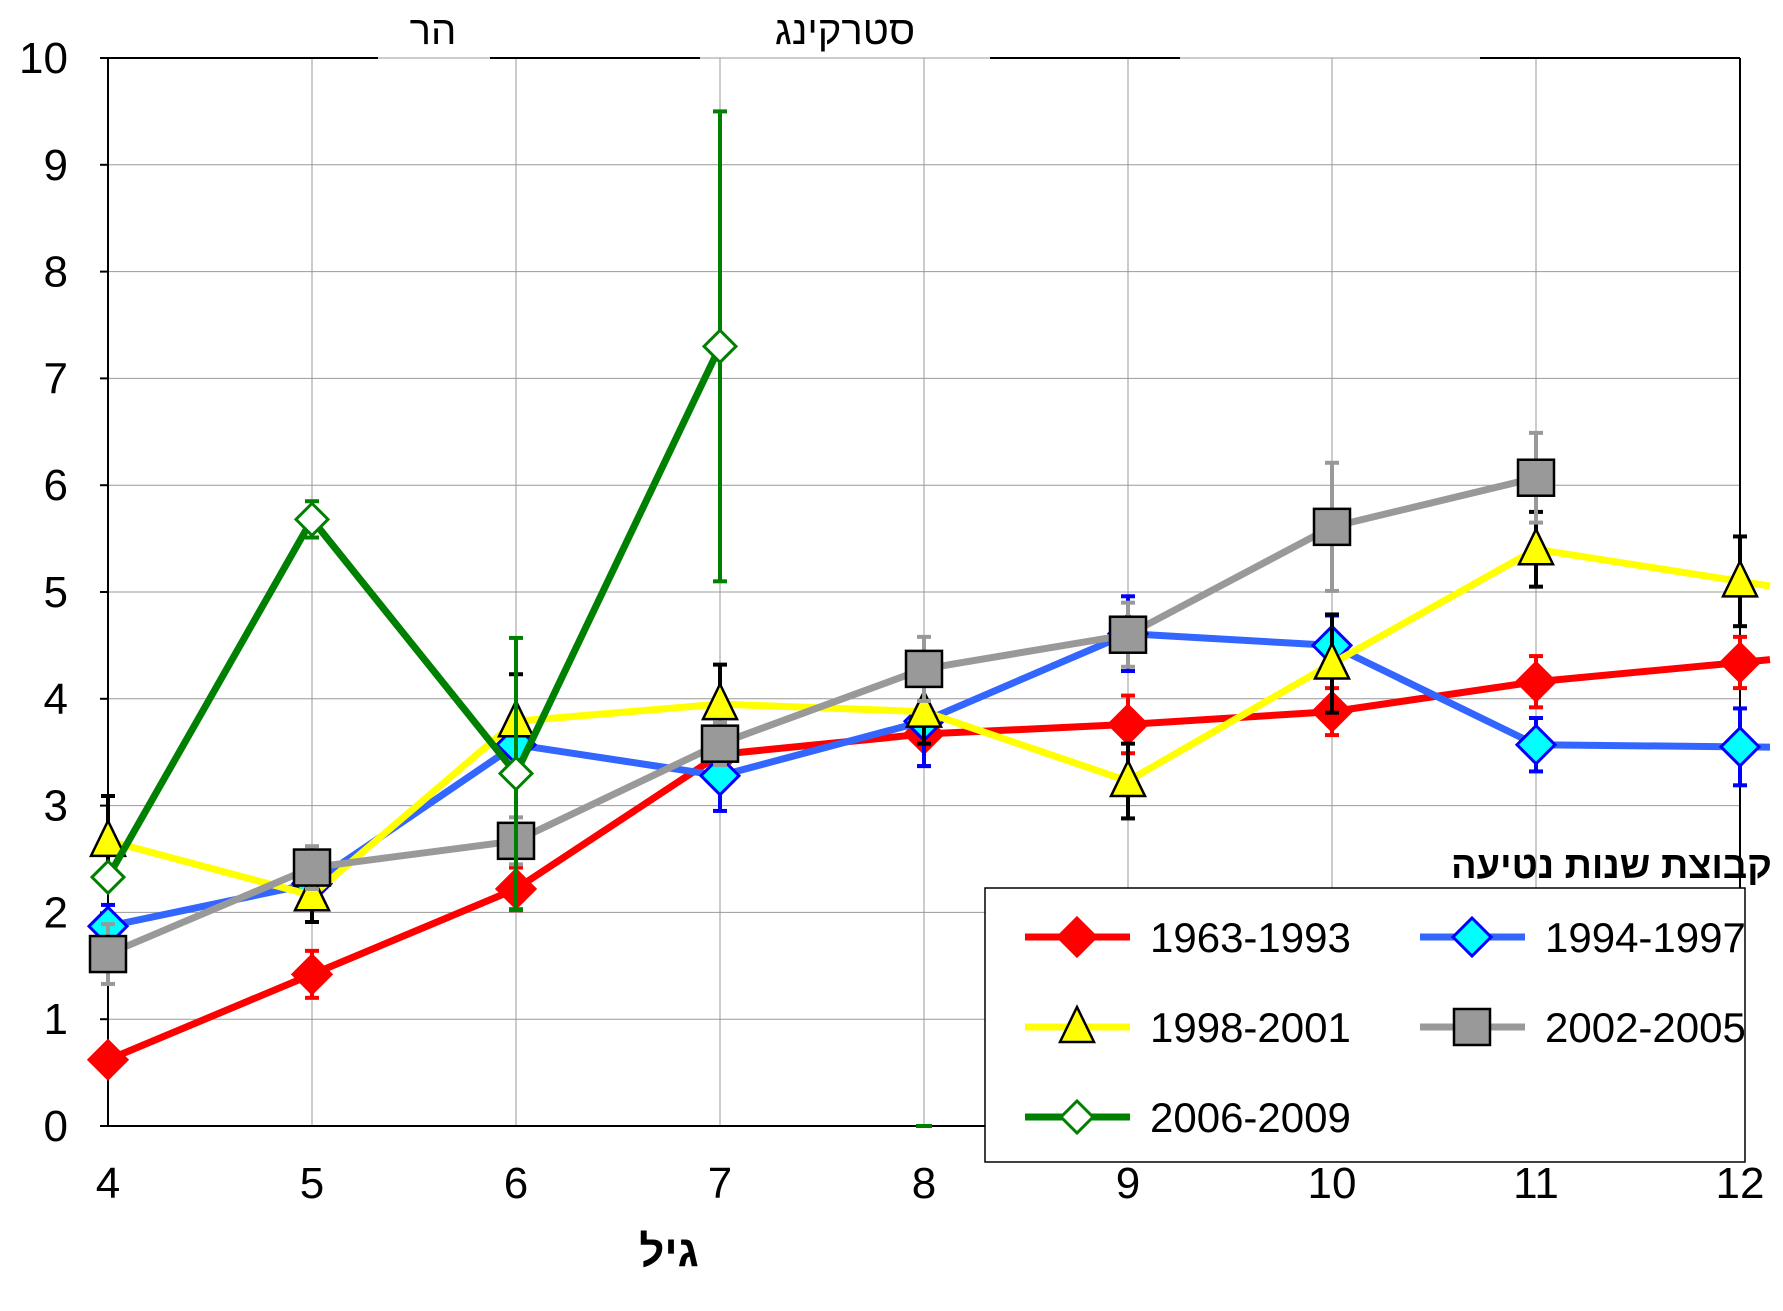 This screenshot has height=1311, width=1783. Describe the element at coordinates (720, 1183) in the screenshot. I see `x-tick-label: 7` at that location.